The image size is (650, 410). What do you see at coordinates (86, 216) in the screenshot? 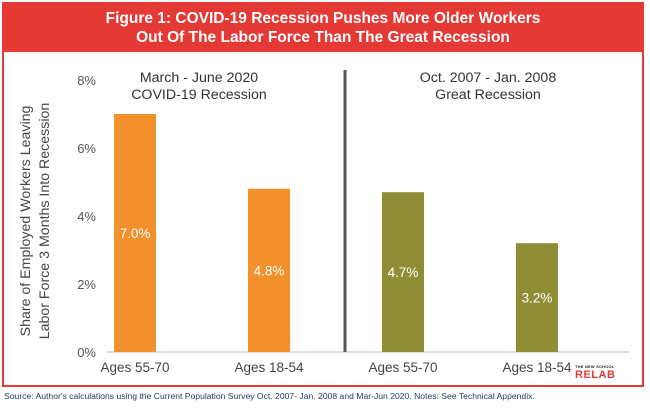
I see `y-tick-label: 4%` at bounding box center [86, 216].